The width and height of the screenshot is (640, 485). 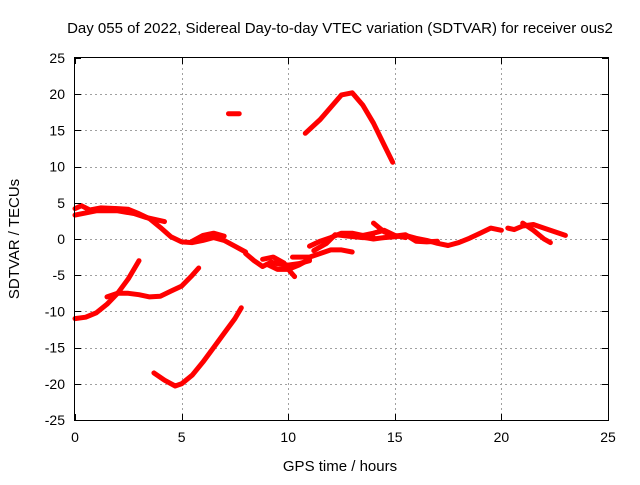 I want to click on series-line-arc-deep, so click(x=197, y=347).